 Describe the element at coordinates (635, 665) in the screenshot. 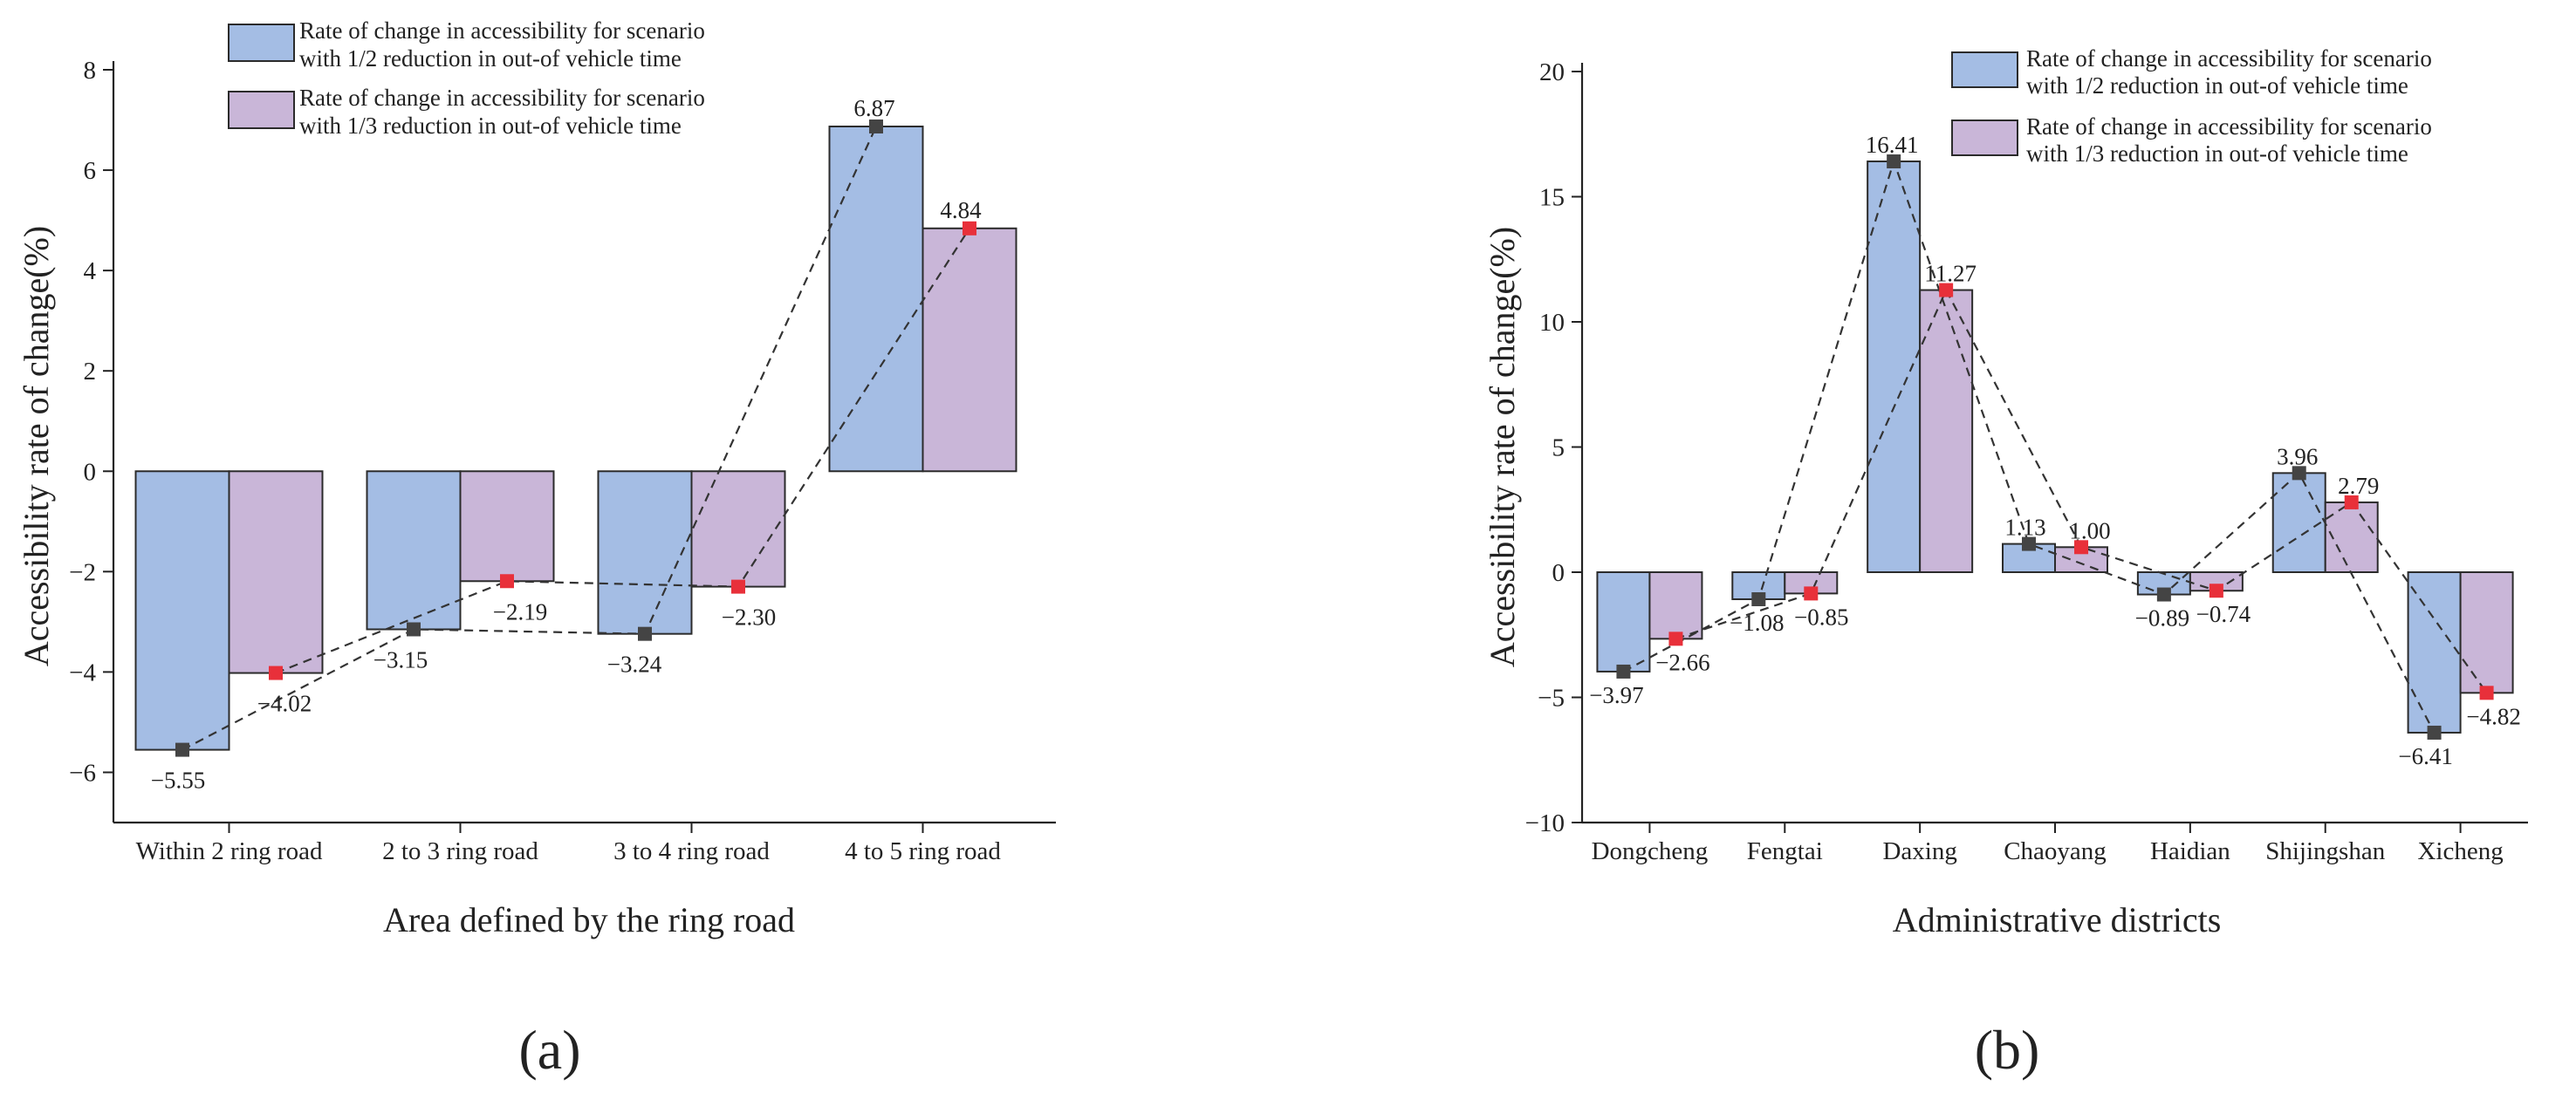

I see `data-label-series-1: −3.24` at that location.